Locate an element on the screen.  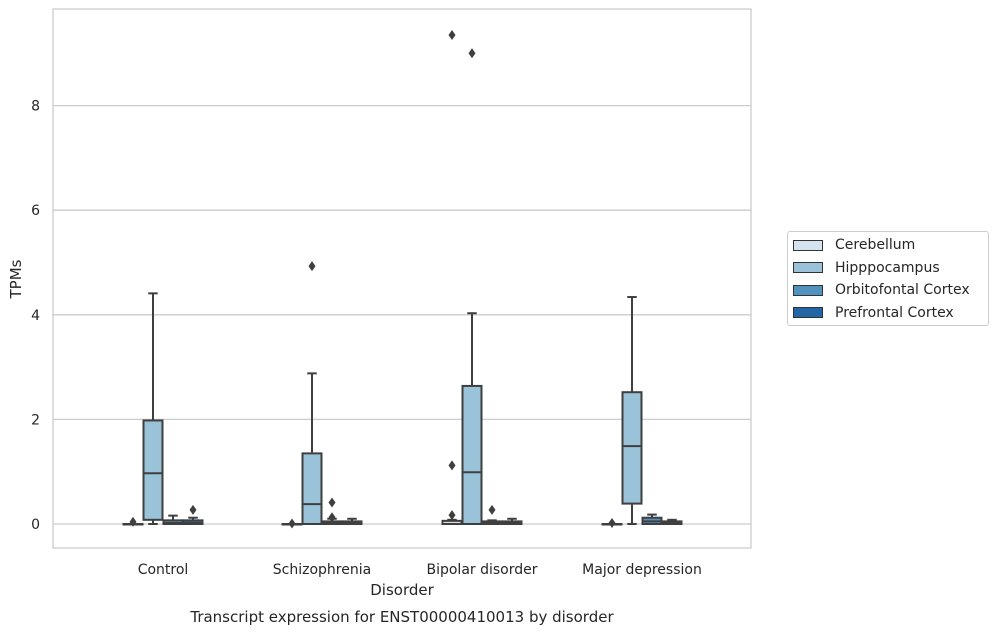
y-tick-label: 8 is located at coordinates (35, 107).